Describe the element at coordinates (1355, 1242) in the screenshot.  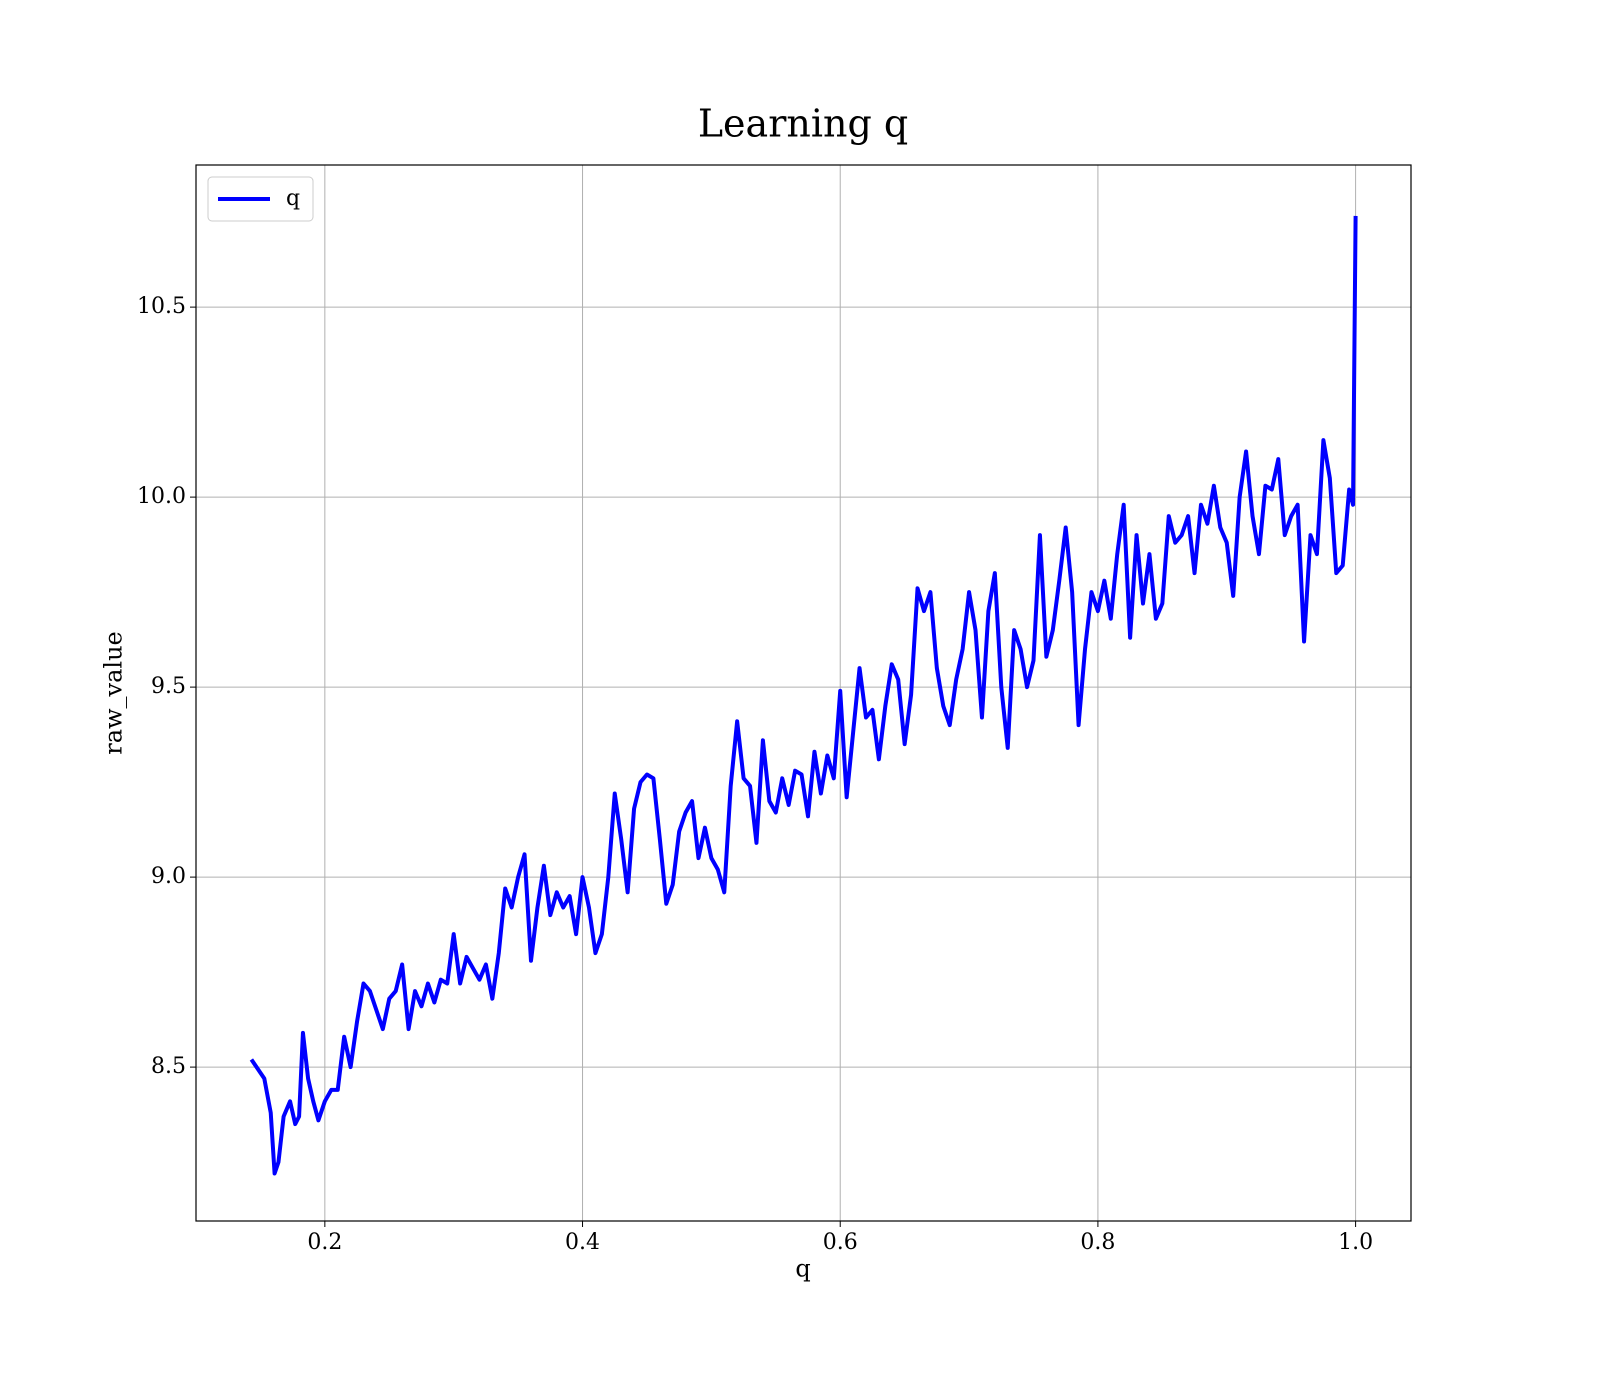
I see `x-tick-label: 1.0` at that location.